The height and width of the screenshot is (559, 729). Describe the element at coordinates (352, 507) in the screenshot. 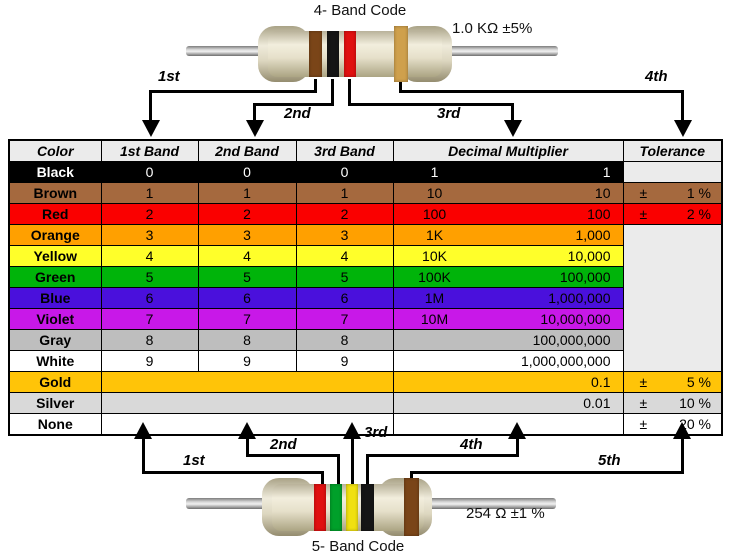

I see `band-yellow` at that location.